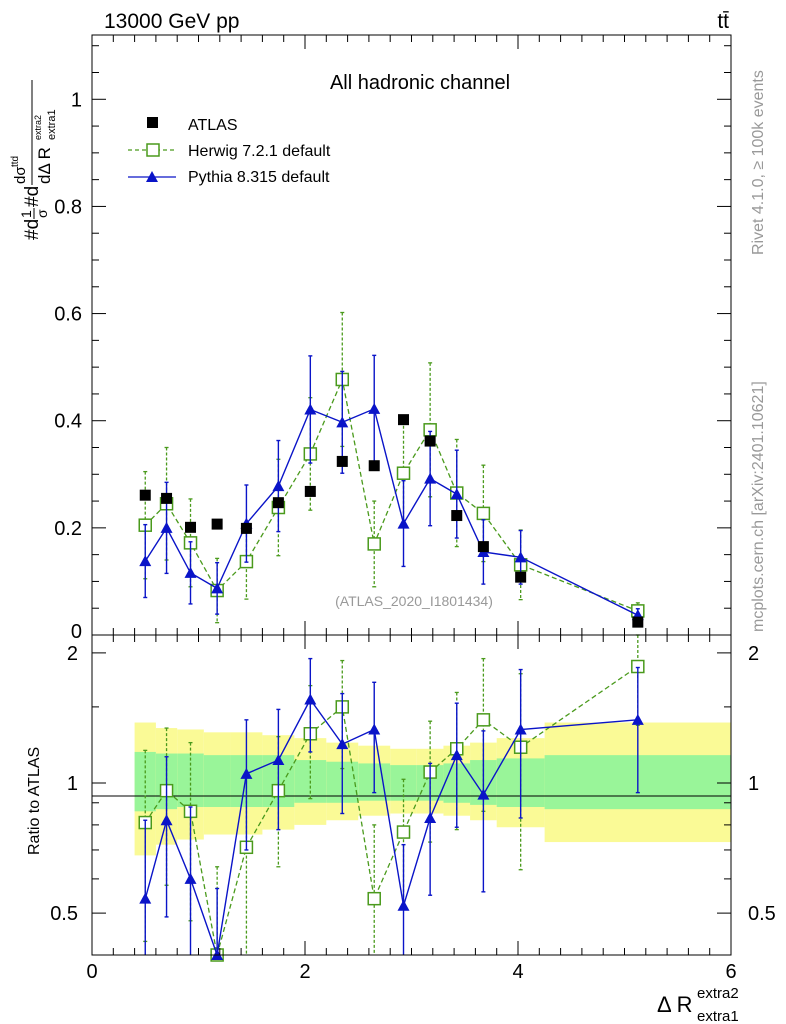 The width and height of the screenshot is (786, 1024). Describe the element at coordinates (38, 127) in the screenshot. I see `svg-text: extra2` at that location.